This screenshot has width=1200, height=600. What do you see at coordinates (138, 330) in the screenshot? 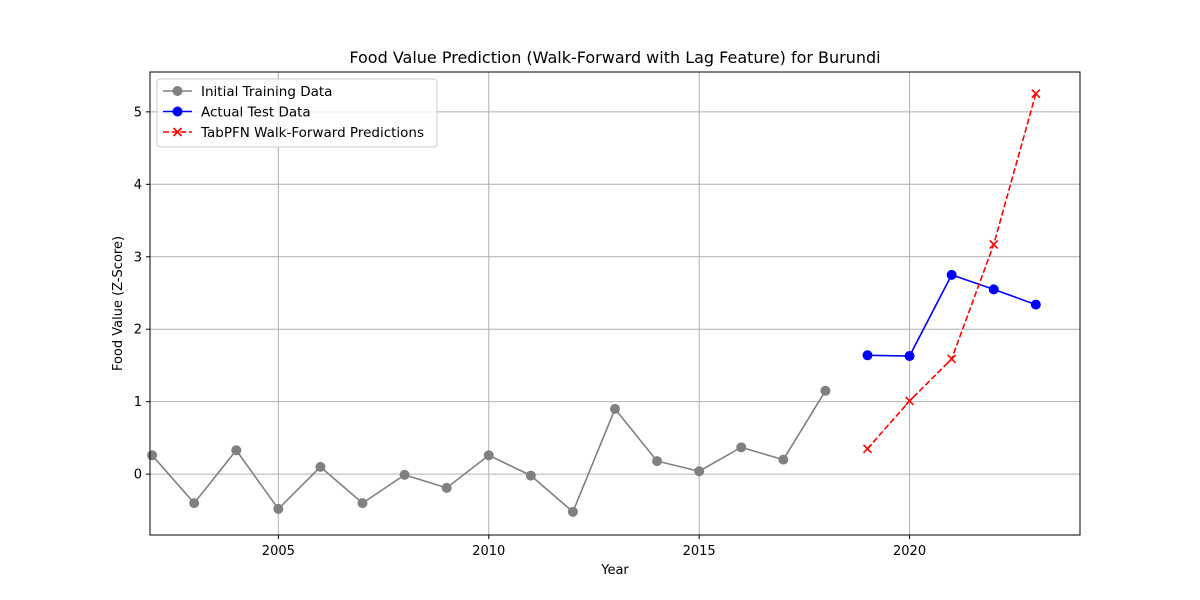
I see `y-tick-label: 2` at bounding box center [138, 330].